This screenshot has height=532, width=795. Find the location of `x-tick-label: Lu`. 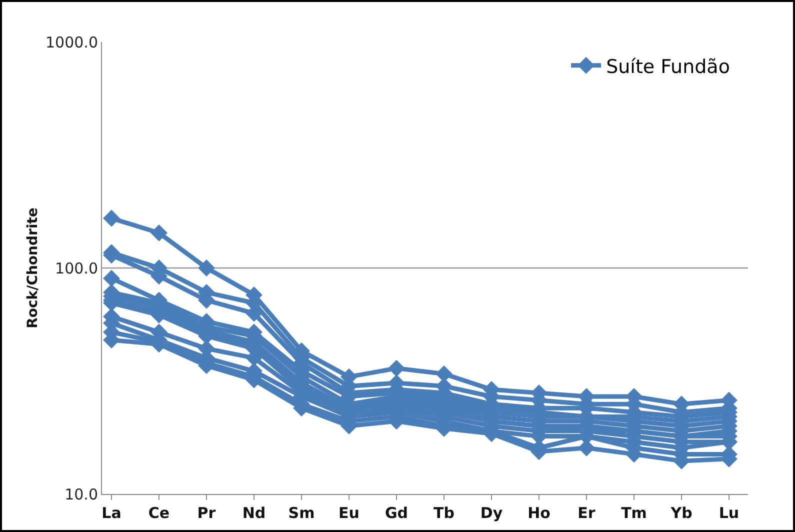

x-tick-label: Lu is located at coordinates (729, 513).